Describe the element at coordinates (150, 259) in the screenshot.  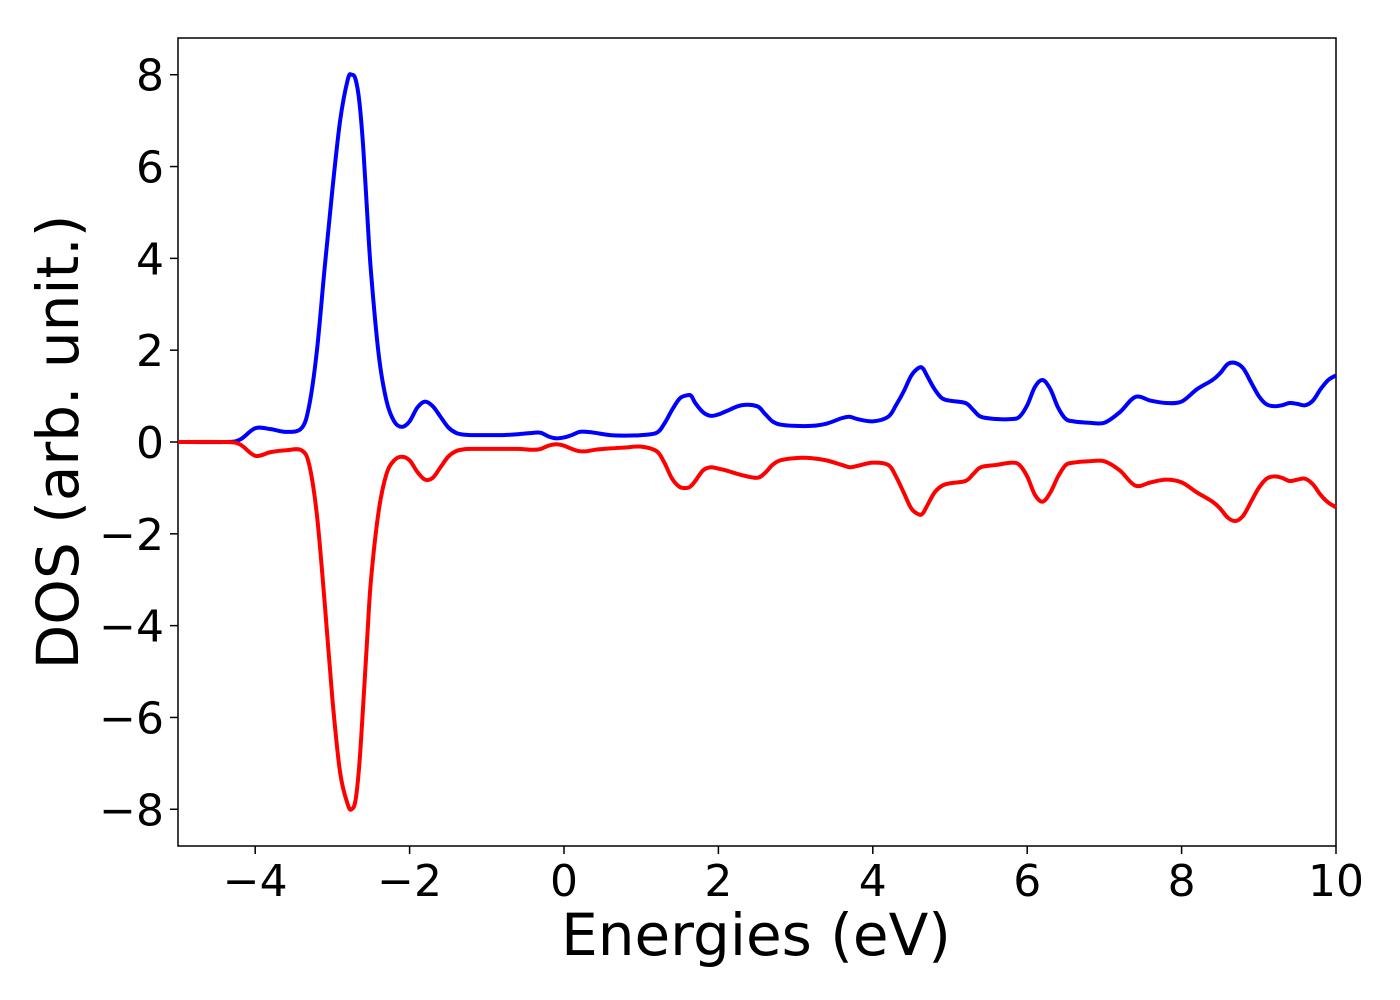
I see `y-tick-label: 4` at that location.